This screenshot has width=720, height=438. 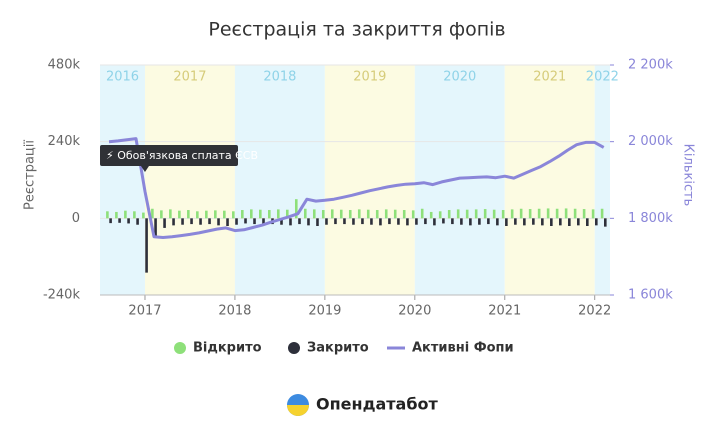 I want to click on y2-axis-label: Кількість, so click(x=688, y=175).